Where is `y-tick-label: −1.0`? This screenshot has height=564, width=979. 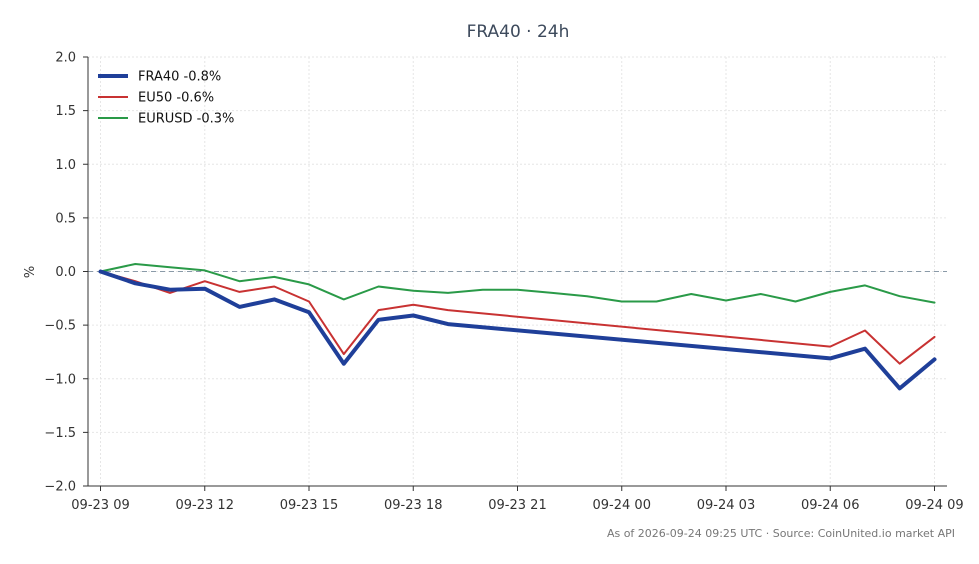
y-tick-label: −1.0 is located at coordinates (60, 379).